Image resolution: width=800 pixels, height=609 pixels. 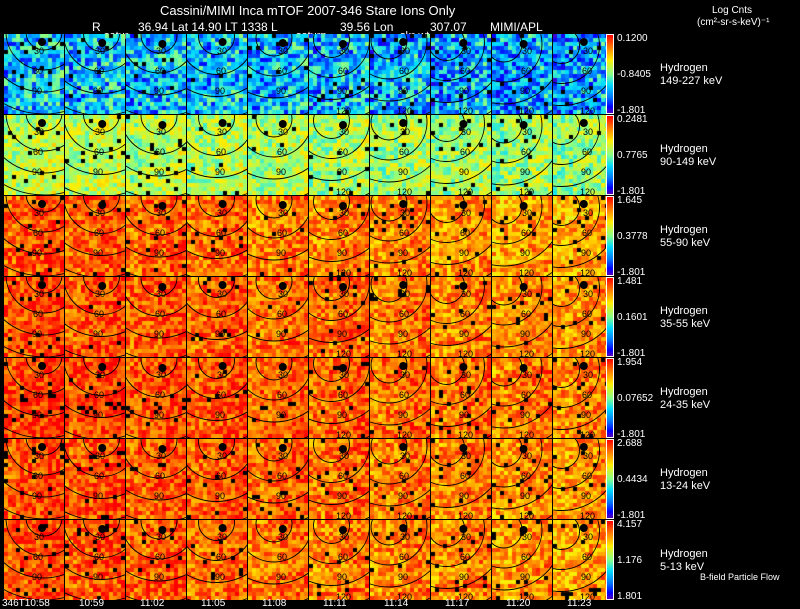 What do you see at coordinates (632, 236) in the screenshot?
I see `colorbar-mid-label: 0.3778` at bounding box center [632, 236].